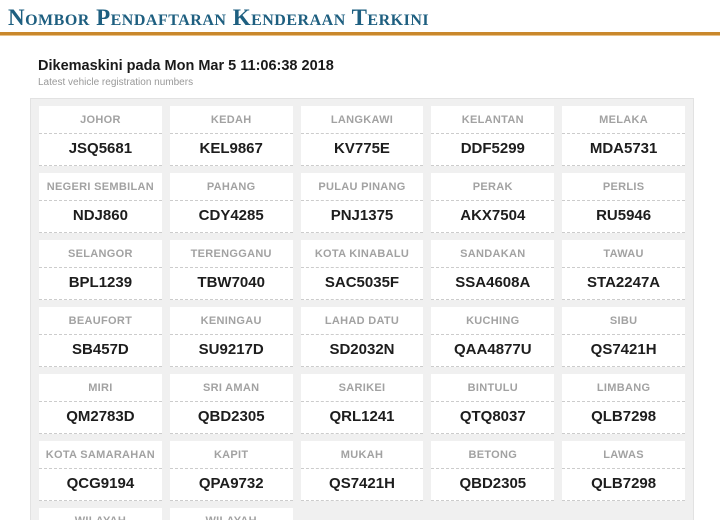 Image resolution: width=720 pixels, height=520 pixels. I want to click on registration-cell: SRI AMAN QBD2305, so click(231, 404).